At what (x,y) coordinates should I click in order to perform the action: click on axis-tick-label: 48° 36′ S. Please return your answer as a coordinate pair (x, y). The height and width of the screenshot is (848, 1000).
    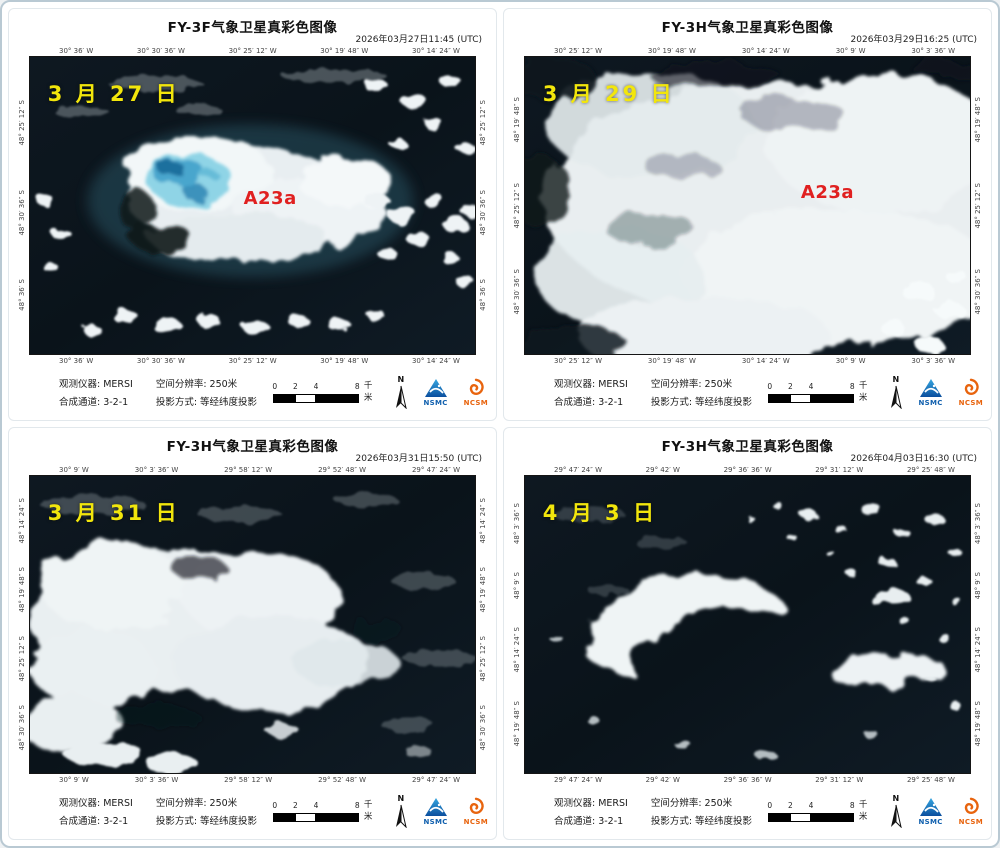
    Looking at the image, I should click on (22, 295).